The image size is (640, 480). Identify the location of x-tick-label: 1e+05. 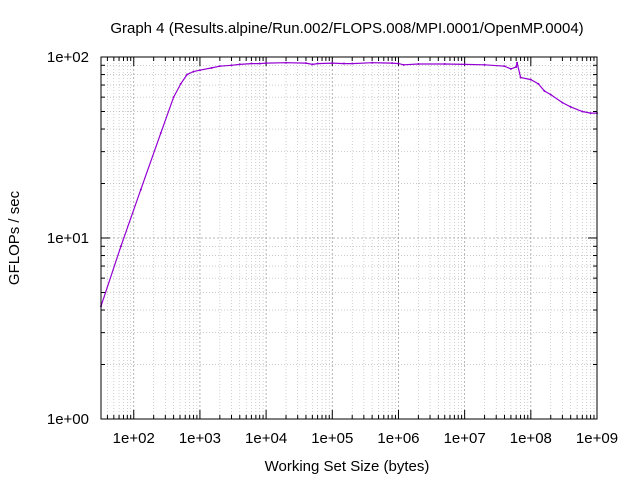
(332, 438).